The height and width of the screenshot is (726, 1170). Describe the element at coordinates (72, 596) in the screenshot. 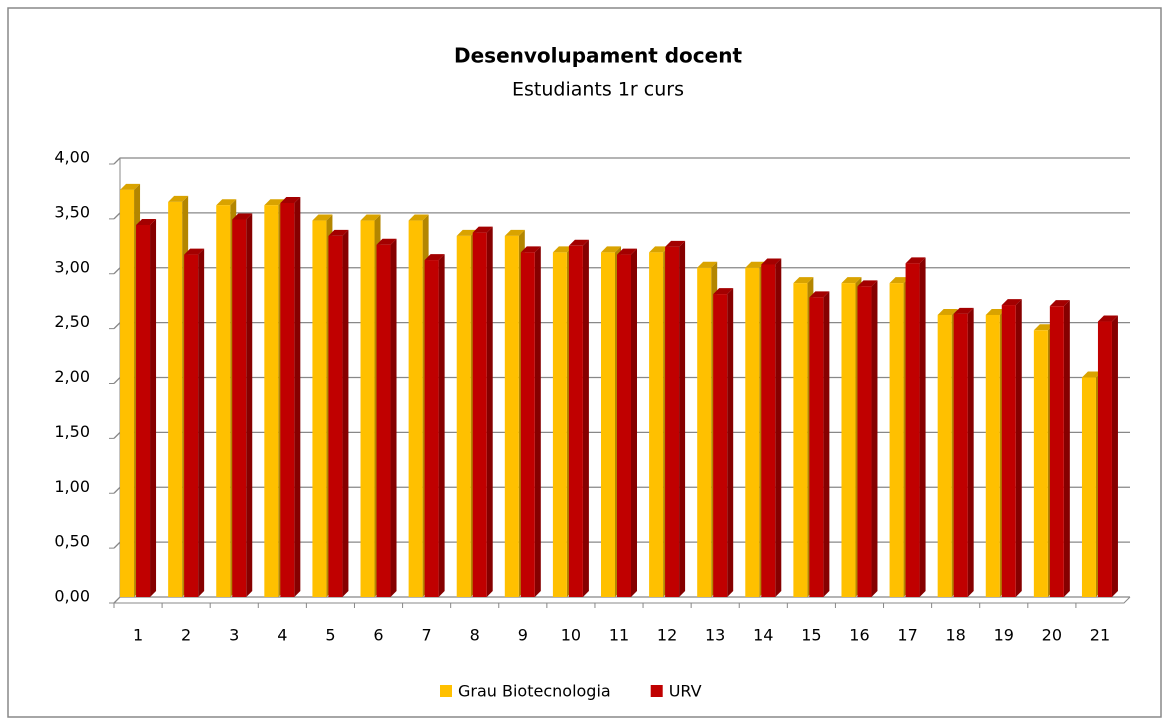

I see `y-tick-label: 0,00` at that location.